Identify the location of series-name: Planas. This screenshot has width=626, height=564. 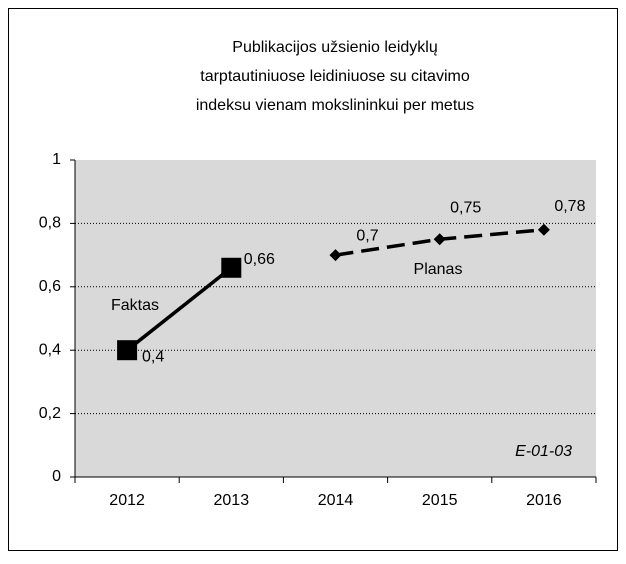
(438, 269).